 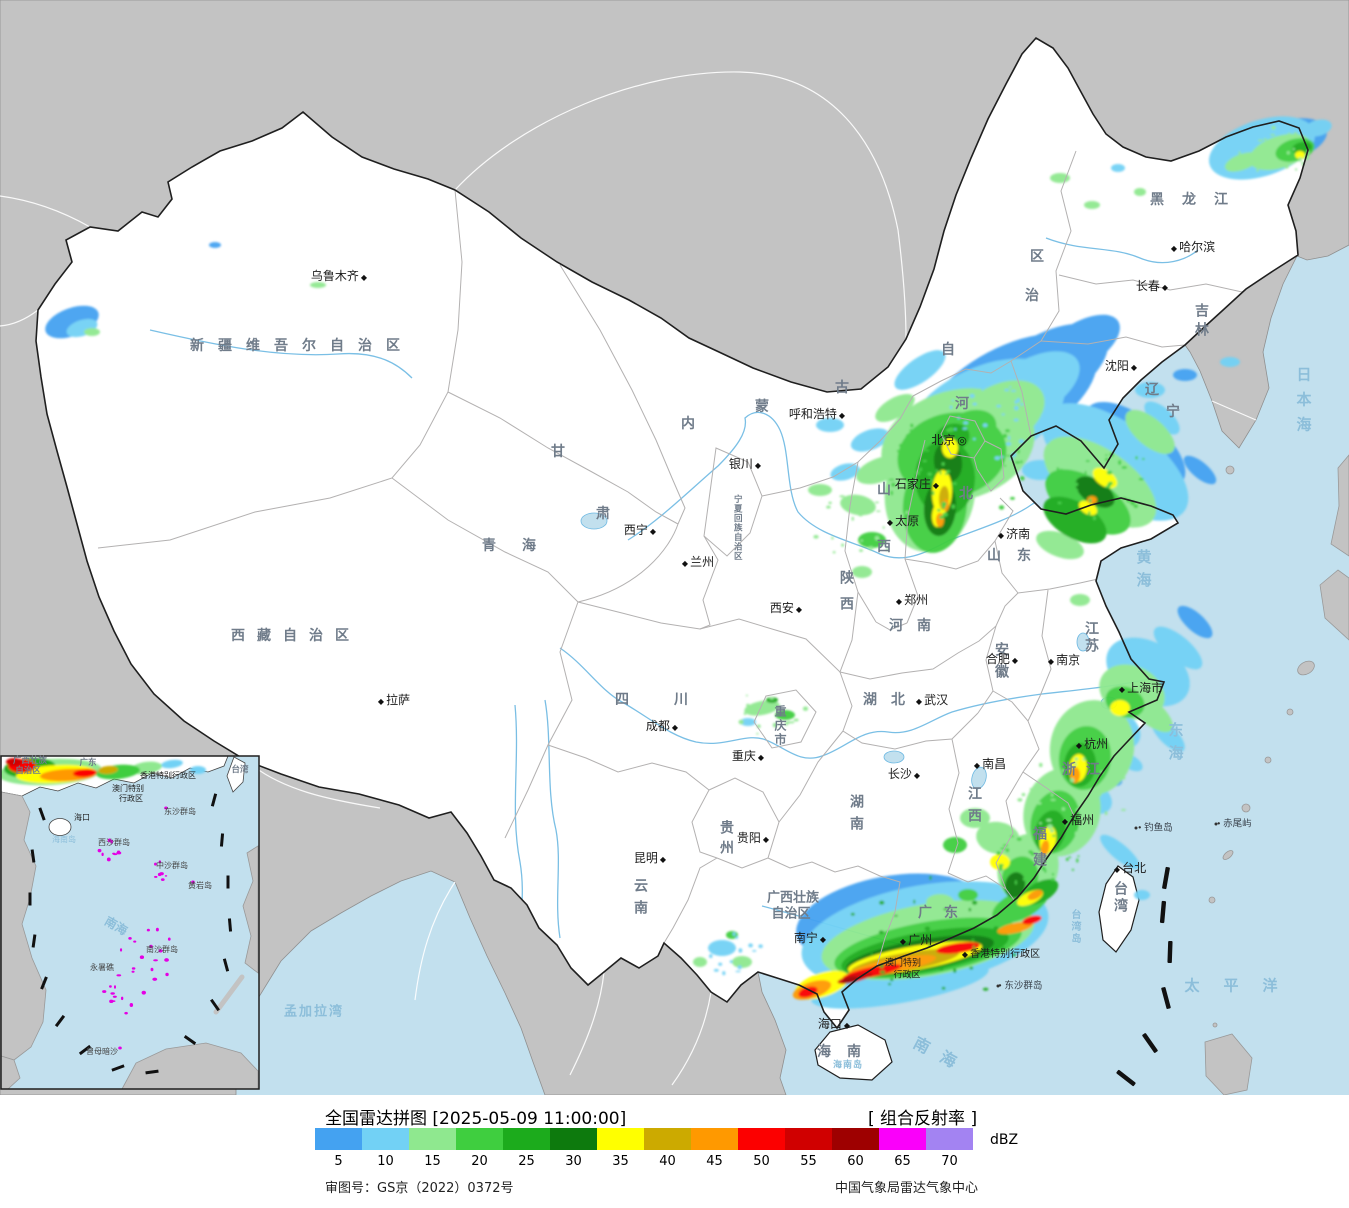 I want to click on south-china-sea-inset, so click(x=130, y=922).